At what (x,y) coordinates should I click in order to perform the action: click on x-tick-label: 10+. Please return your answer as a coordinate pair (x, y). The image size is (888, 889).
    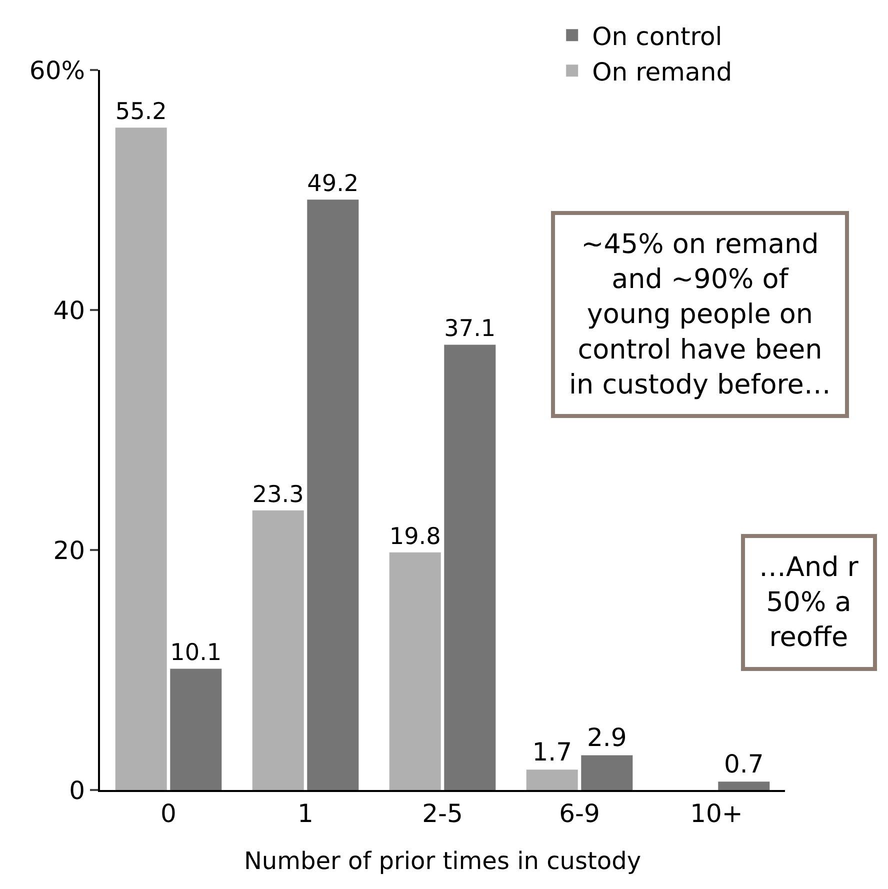
    Looking at the image, I should click on (716, 813).